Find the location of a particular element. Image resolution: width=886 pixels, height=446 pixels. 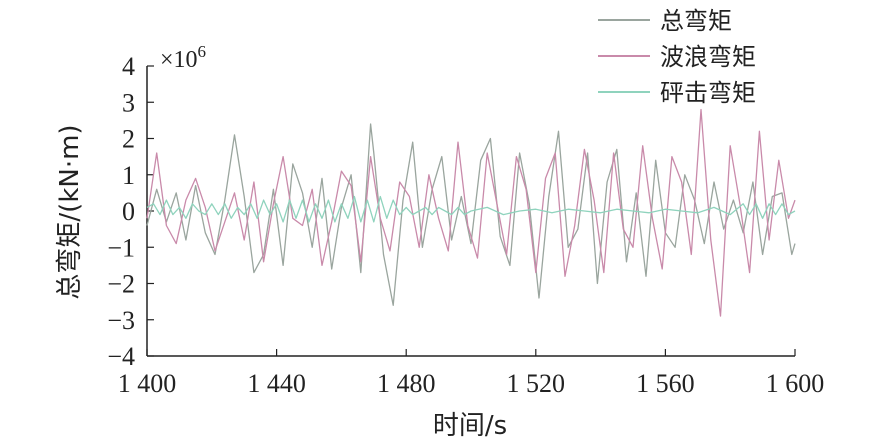

y-tick-label: −1 is located at coordinates (121, 247).